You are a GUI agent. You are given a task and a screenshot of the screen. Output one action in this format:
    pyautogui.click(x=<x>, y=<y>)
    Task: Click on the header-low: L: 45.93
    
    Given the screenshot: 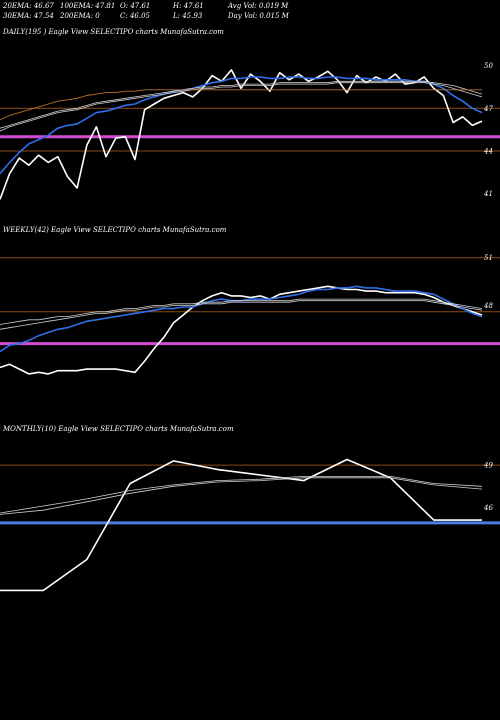 What is the action you would take?
    pyautogui.click(x=188, y=16)
    